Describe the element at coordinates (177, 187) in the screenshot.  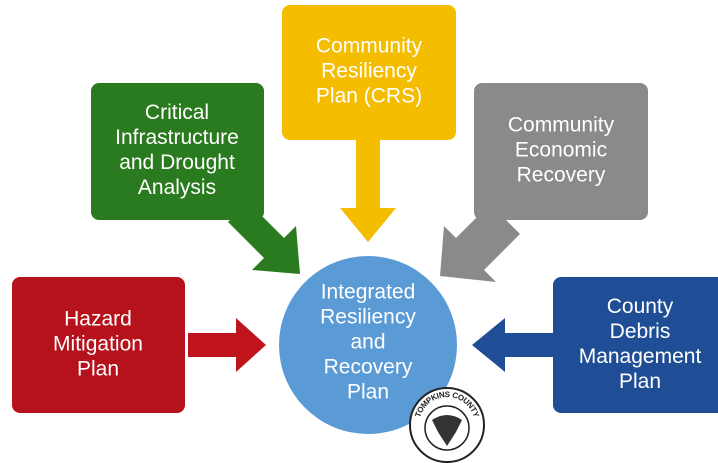
I see `node-label: Analysis` at that location.